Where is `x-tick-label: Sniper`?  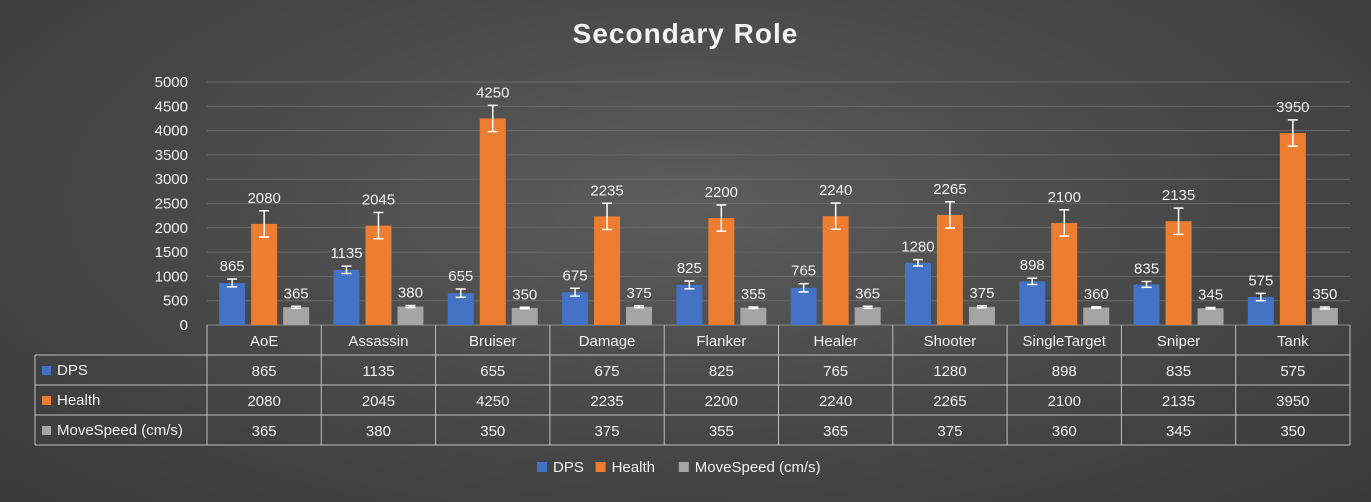 x-tick-label: Sniper is located at coordinates (1178, 341).